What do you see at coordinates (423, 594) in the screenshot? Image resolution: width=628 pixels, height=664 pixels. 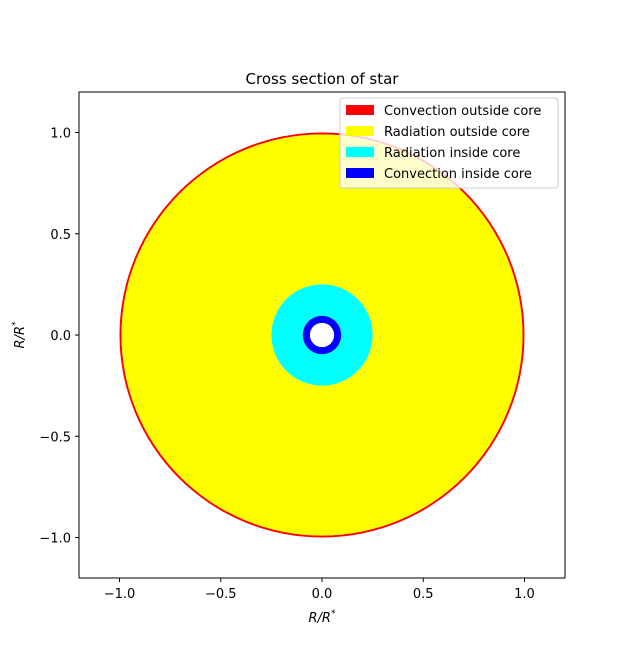 I see `x-tick-label: 0.5` at bounding box center [423, 594].